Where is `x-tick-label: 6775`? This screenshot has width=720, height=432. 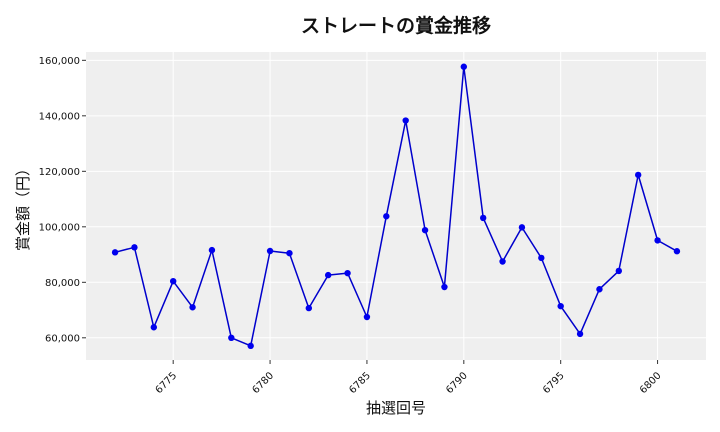
x-tick-label: 6775 is located at coordinates (167, 383).